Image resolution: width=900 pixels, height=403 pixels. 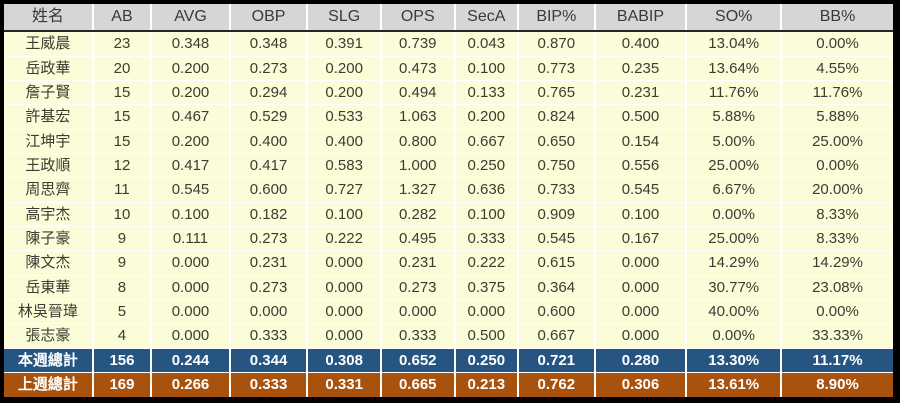 I want to click on stat-cell: 0.364, so click(x=556, y=287).